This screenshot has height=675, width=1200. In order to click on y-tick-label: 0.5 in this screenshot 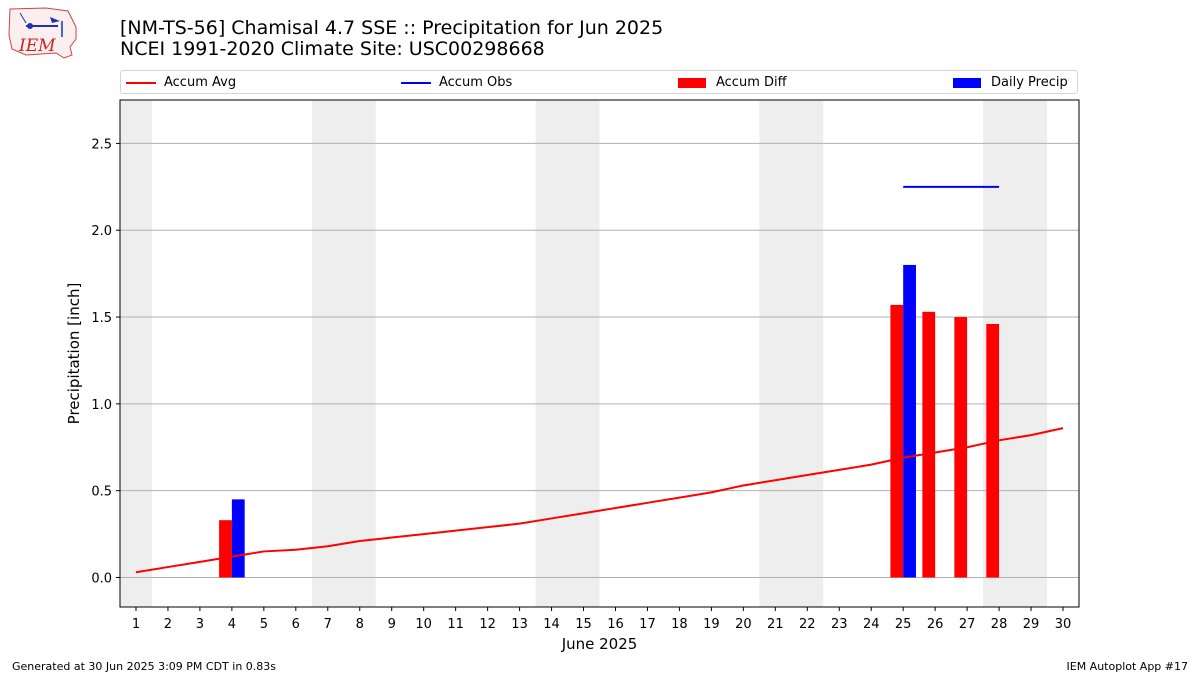, I will do `click(101, 492)`.